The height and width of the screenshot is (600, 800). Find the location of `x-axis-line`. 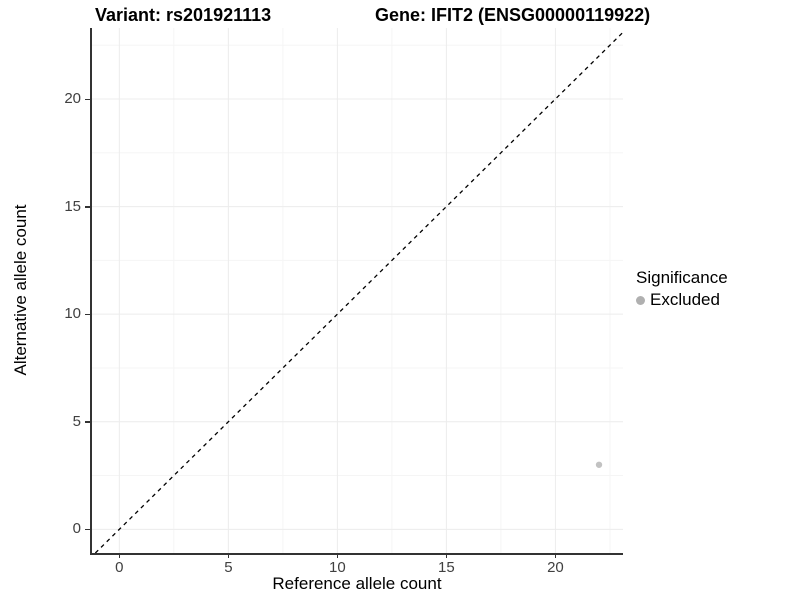

x-axis-line is located at coordinates (356, 554).